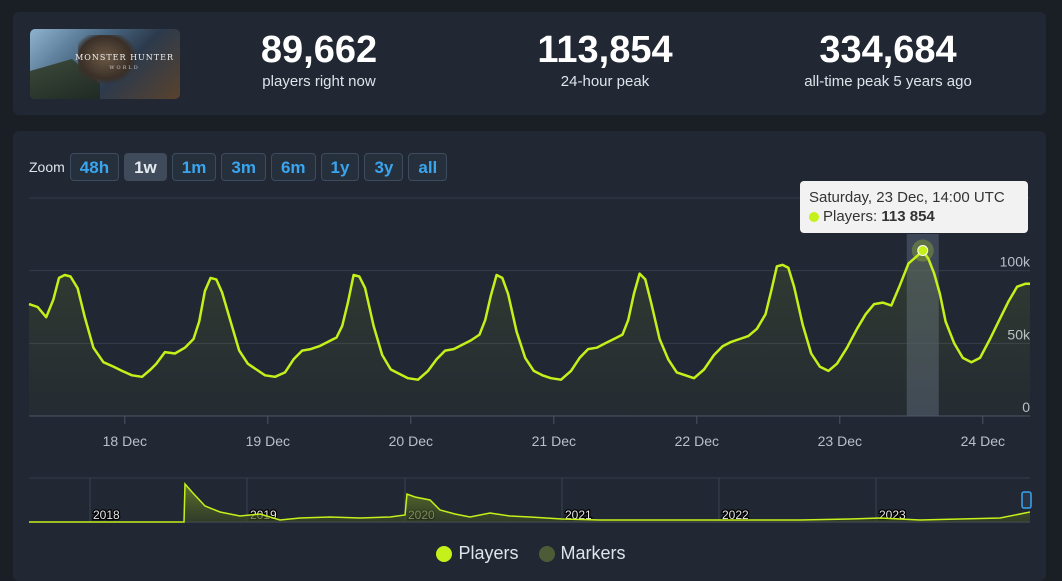 Image resolution: width=1062 pixels, height=581 pixels. I want to click on stat-all-time-peak: 334,684 all-time peak 5 years ago, so click(888, 60).